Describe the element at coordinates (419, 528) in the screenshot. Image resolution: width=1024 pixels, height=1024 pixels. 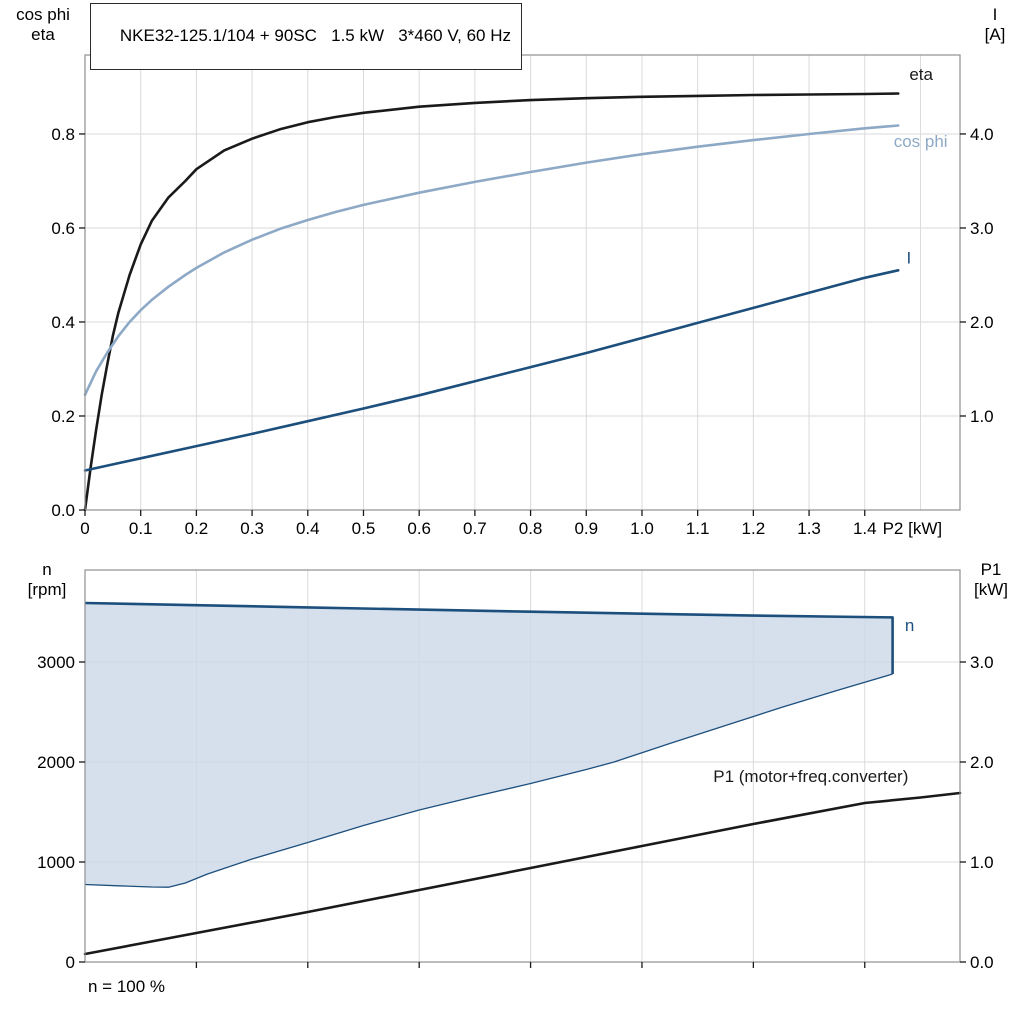
I see `x-tick-label: 0.6` at that location.